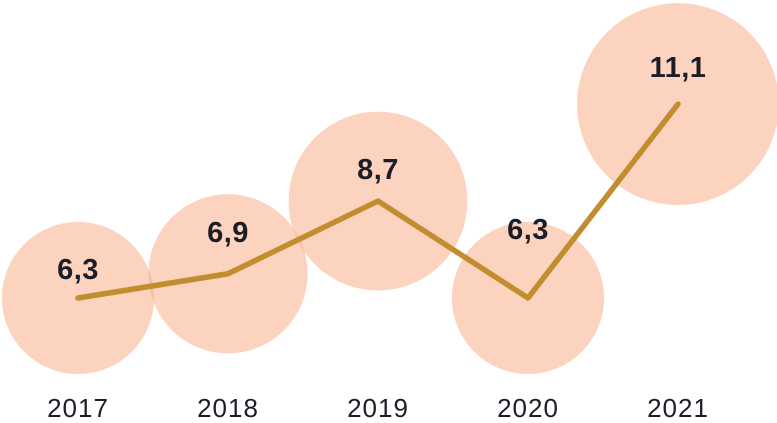 Image resolution: width=777 pixels, height=423 pixels. Describe the element at coordinates (678, 68) in the screenshot. I see `value-label-2021: 11,1` at that location.